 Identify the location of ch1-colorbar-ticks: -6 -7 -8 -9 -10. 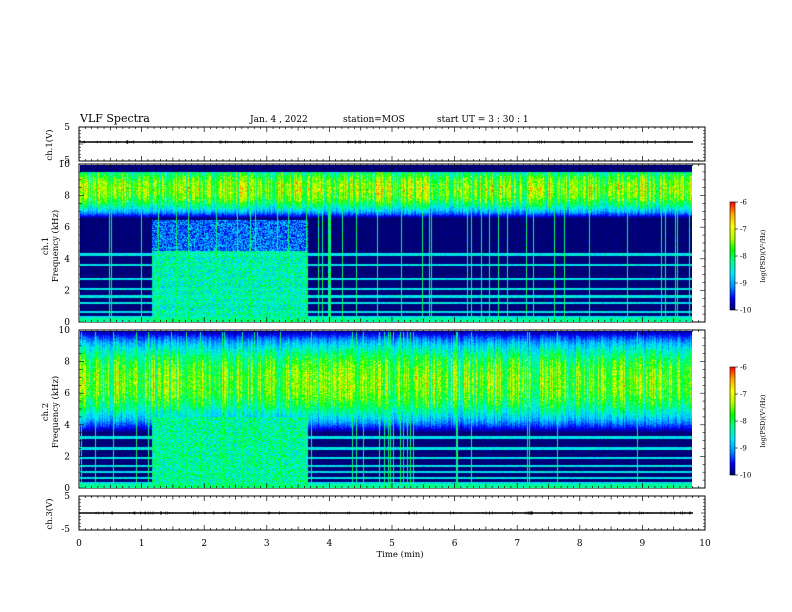
(743, 257).